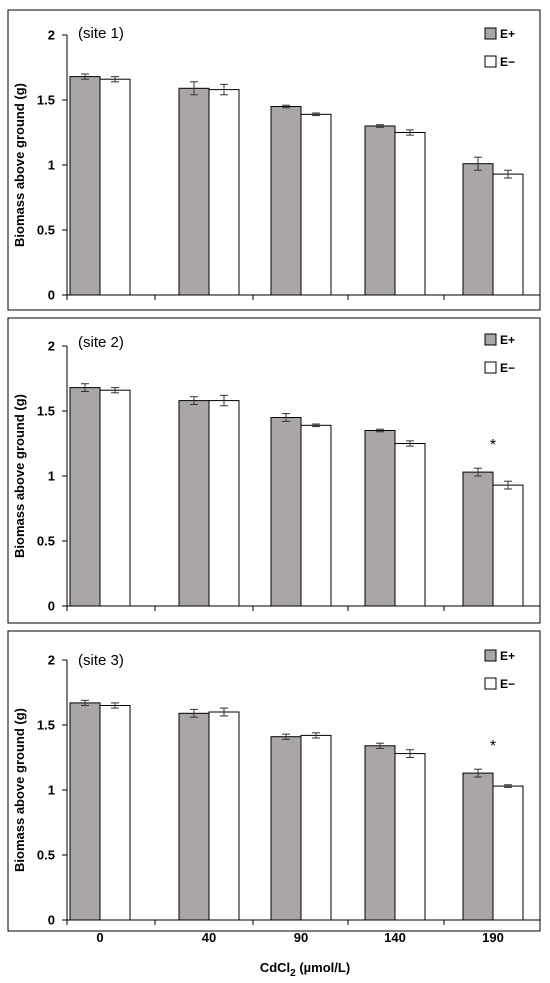 Image resolution: width=550 pixels, height=983 pixels. Describe the element at coordinates (99, 937) in the screenshot. I see `x-tick-label: 0` at that location.